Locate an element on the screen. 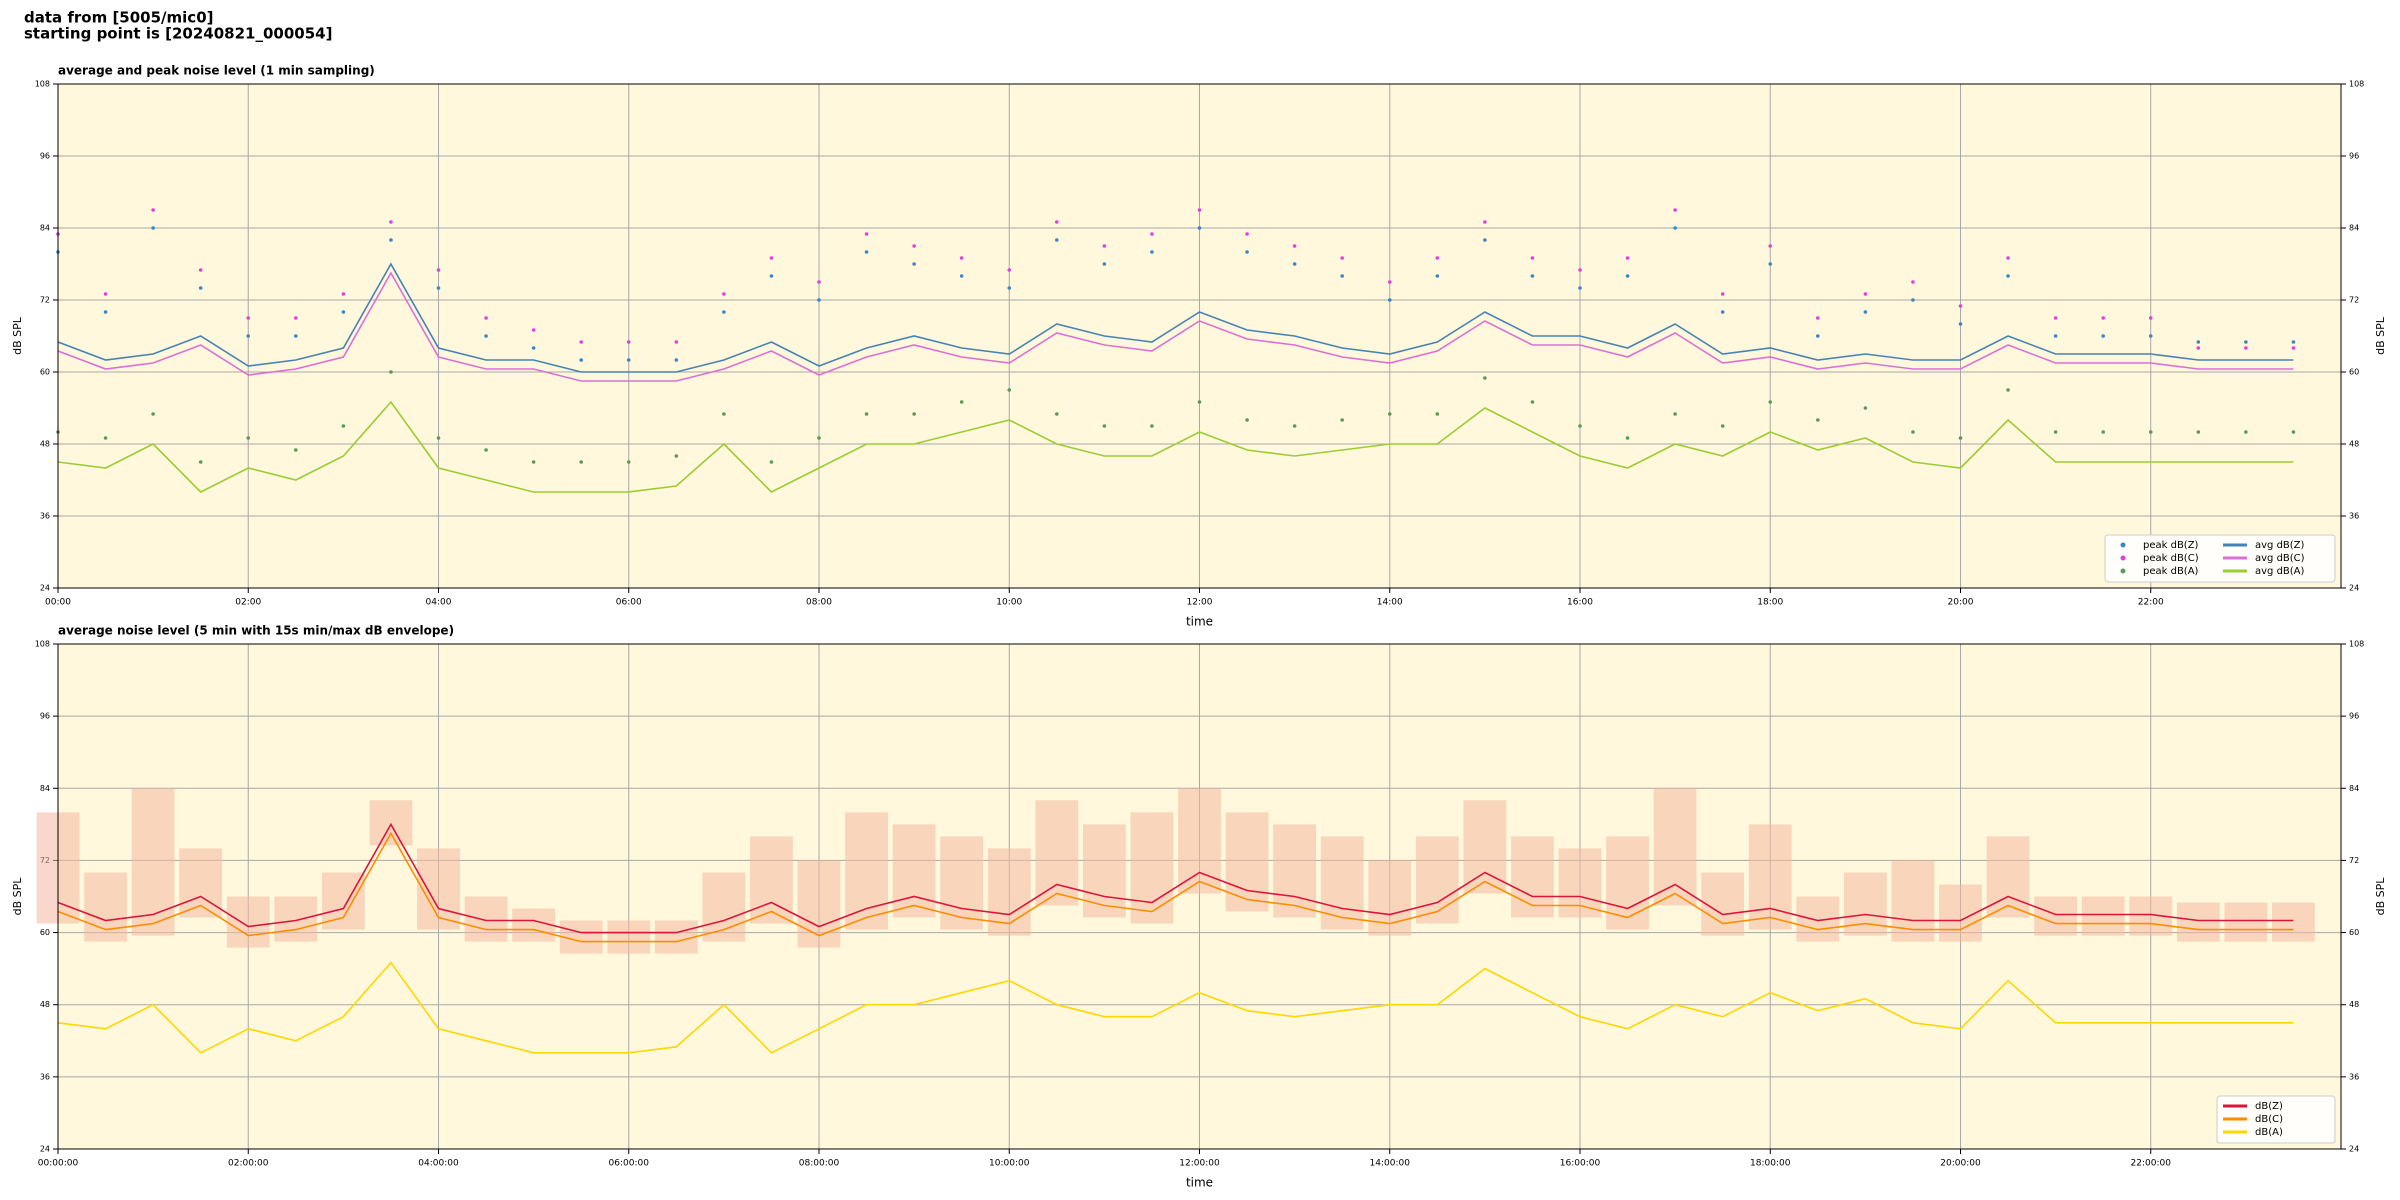  x-axis-label: time is located at coordinates (1199, 1183).